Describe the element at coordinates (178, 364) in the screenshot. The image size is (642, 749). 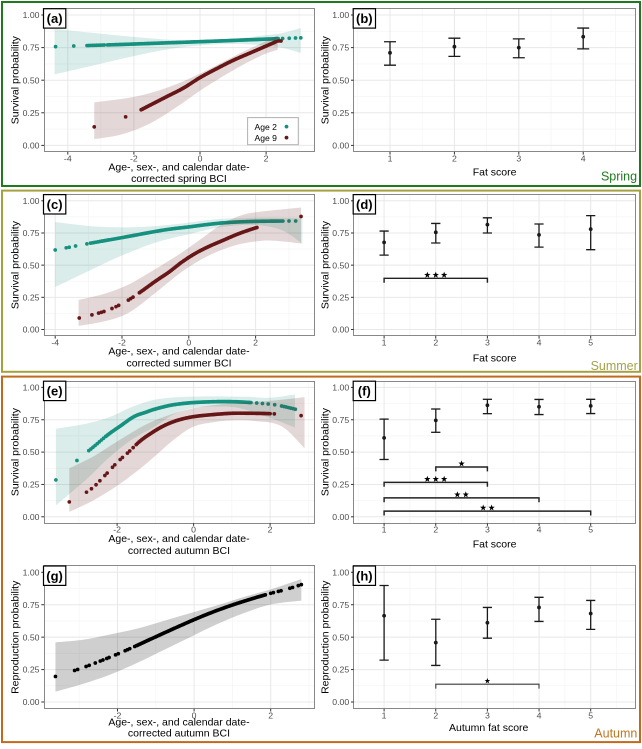
I see `svg-text: corrected summer BCI` at that location.